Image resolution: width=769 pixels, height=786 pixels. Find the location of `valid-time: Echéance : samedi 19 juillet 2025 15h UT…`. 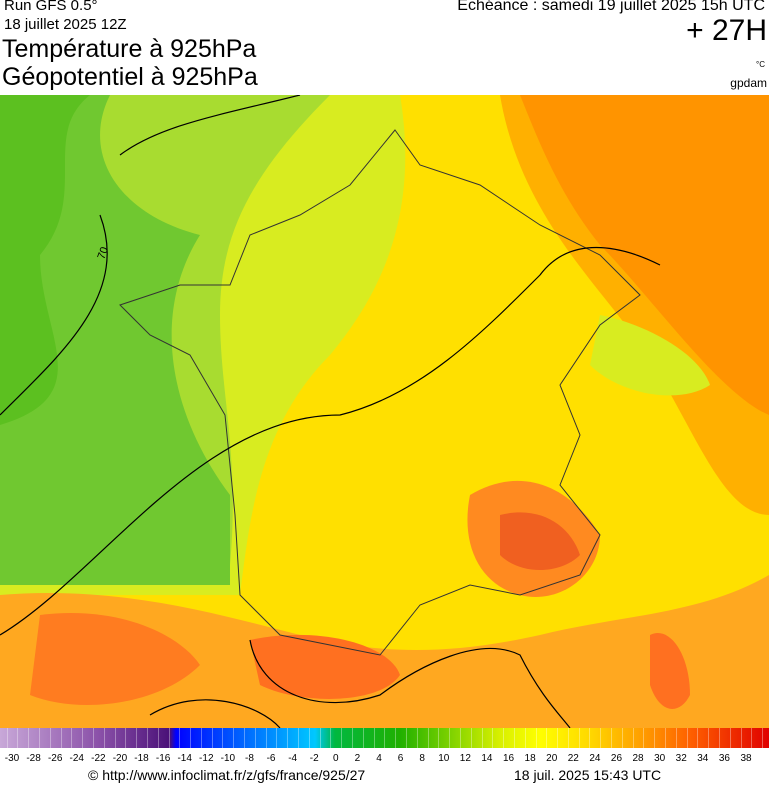

valid-time: Echéance : samedi 19 juillet 2025 15h UT… is located at coordinates (611, 7).